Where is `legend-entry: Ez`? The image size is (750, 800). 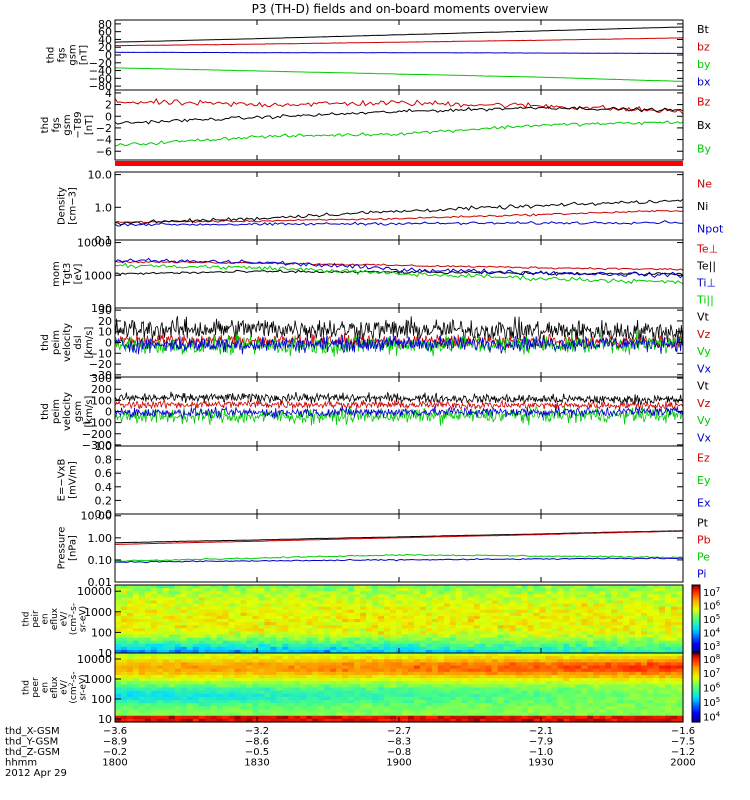 legend-entry: Ez is located at coordinates (703, 457).